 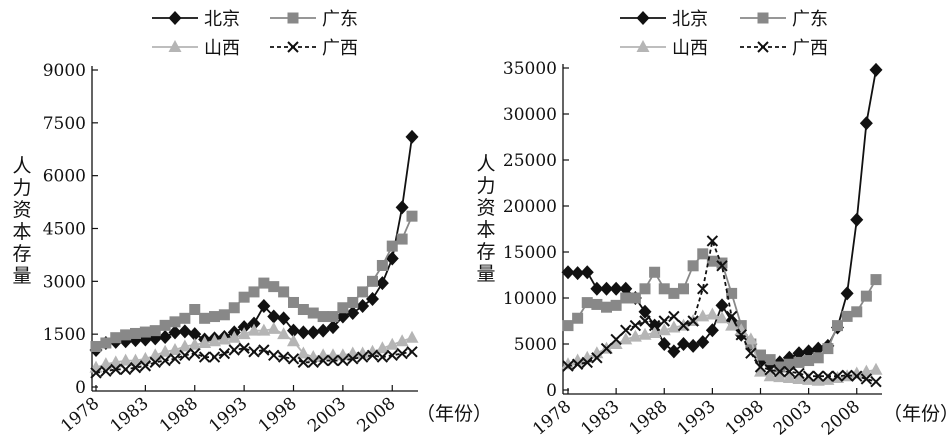 I want to click on y-axis-label: 本, so click(x=485, y=230).